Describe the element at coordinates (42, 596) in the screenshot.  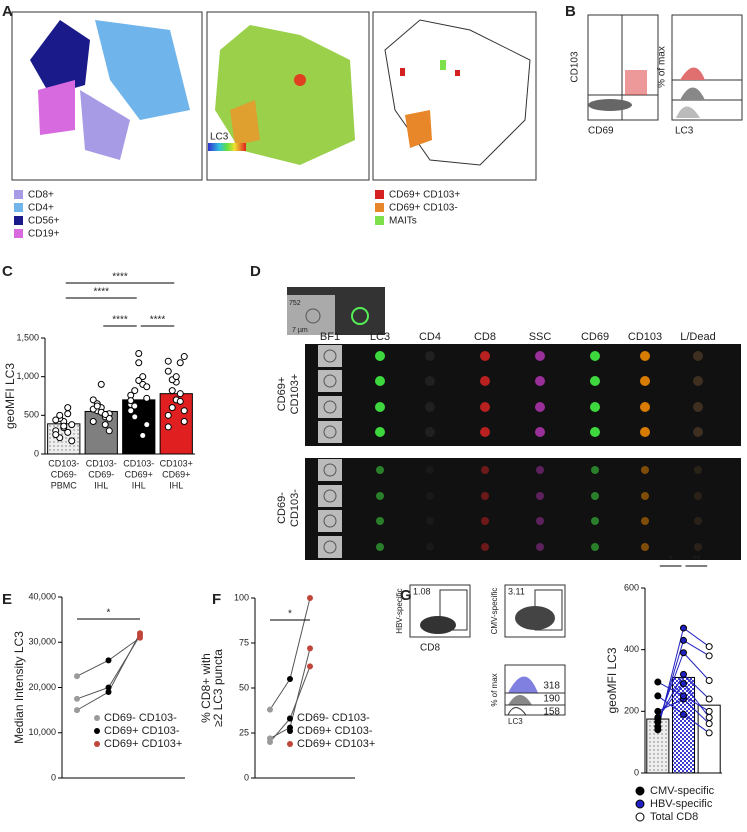
I see `y-tick-label: 40,000` at that location.